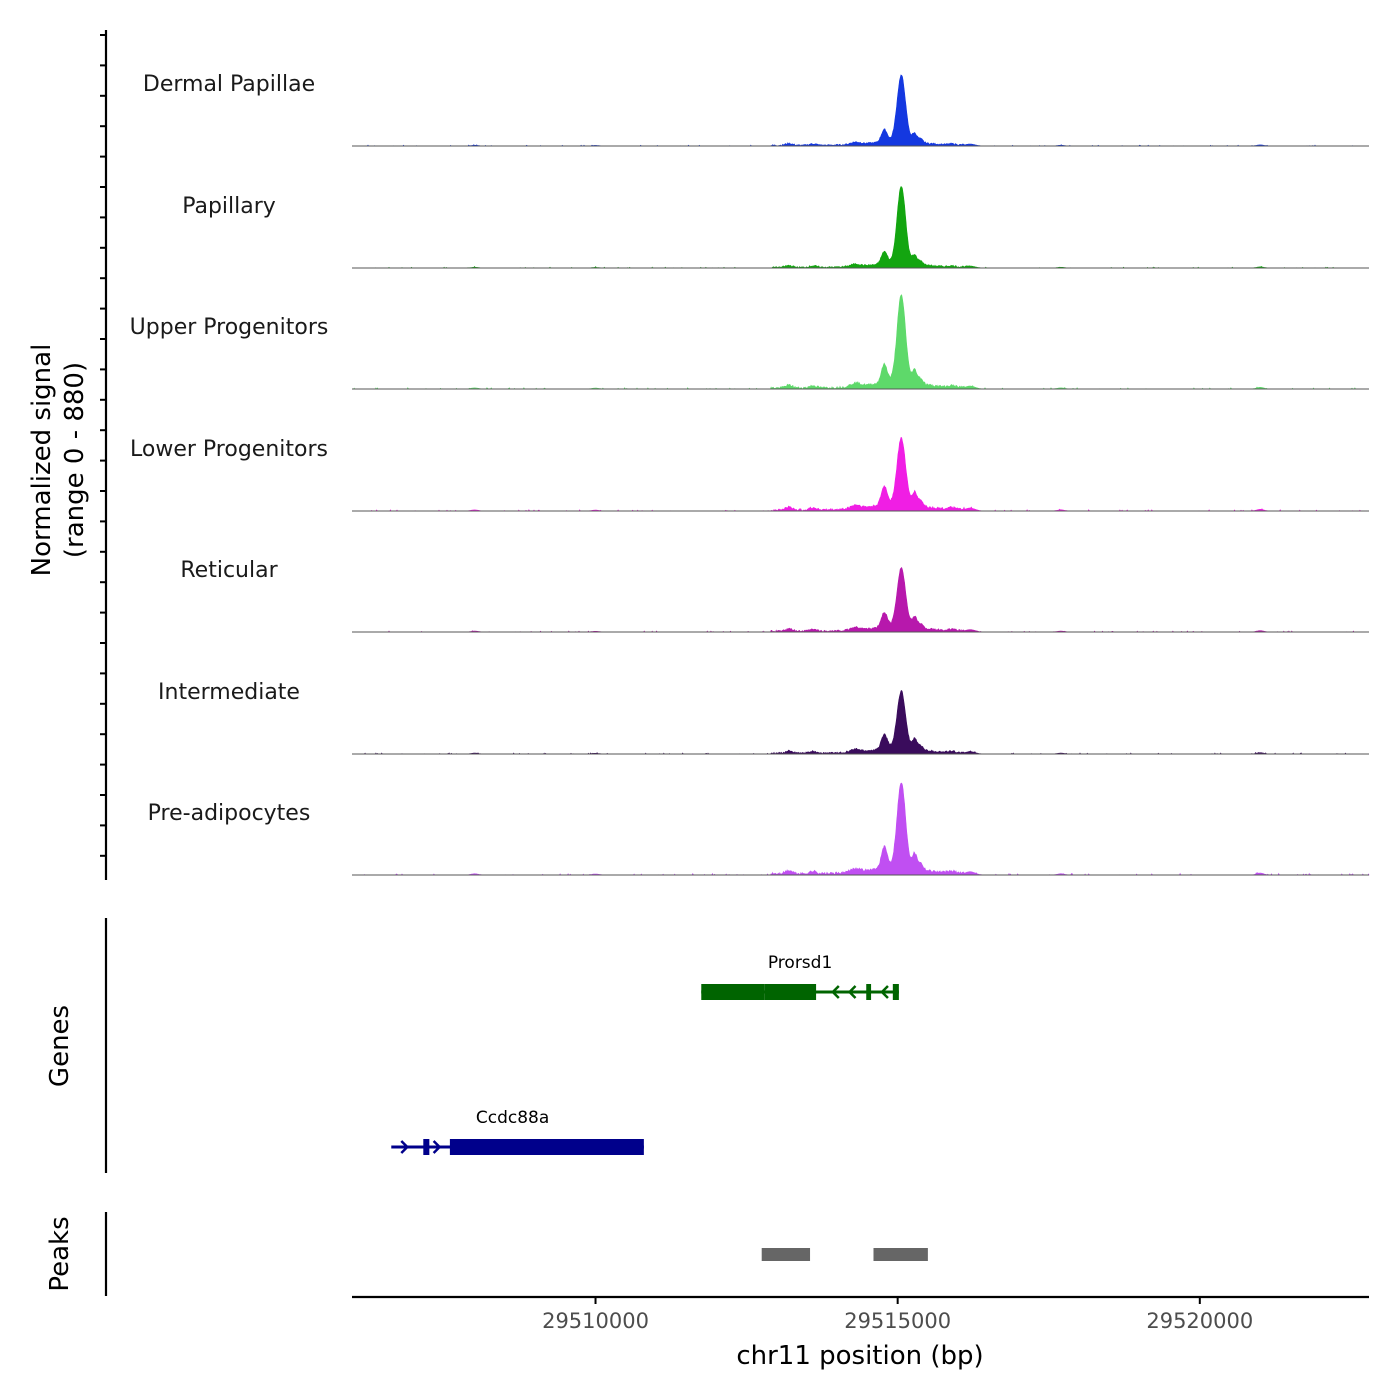 The image size is (1400, 1400). What do you see at coordinates (512, 1118) in the screenshot?
I see `gene-label: Ccdc88a` at bounding box center [512, 1118].